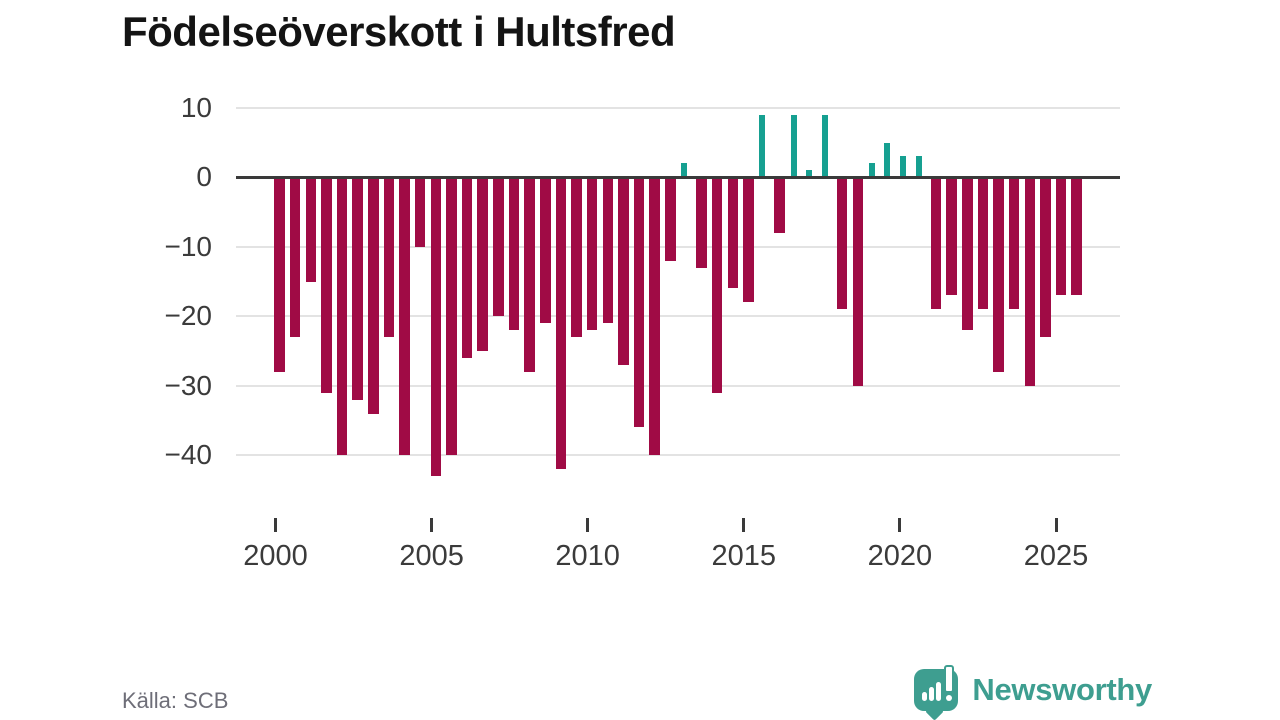 This screenshot has height=720, width=1280. Describe the element at coordinates (779, 205) in the screenshot. I see `bar-2016-H1` at that location.